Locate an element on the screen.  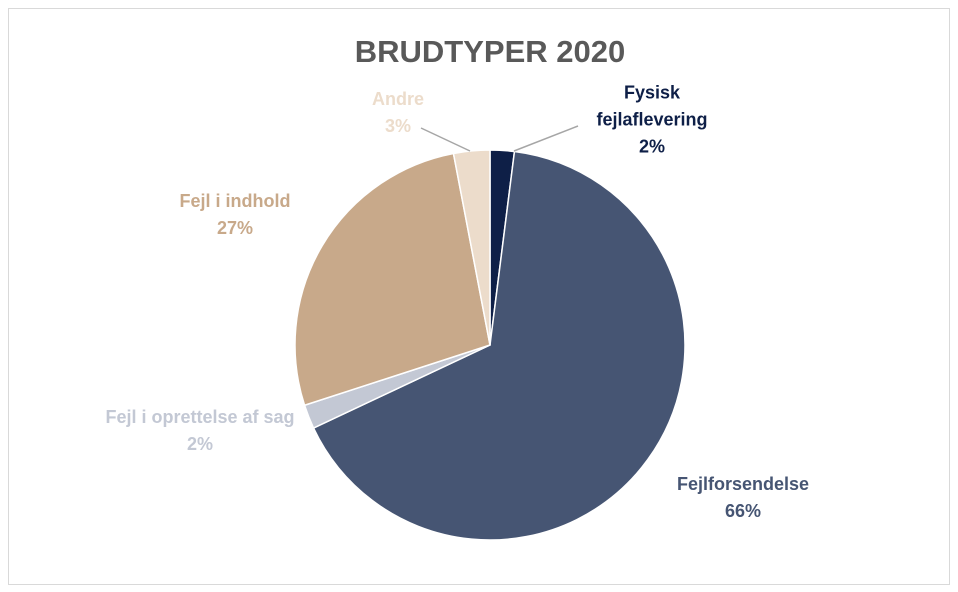
label-value: 66% is located at coordinates (743, 511).